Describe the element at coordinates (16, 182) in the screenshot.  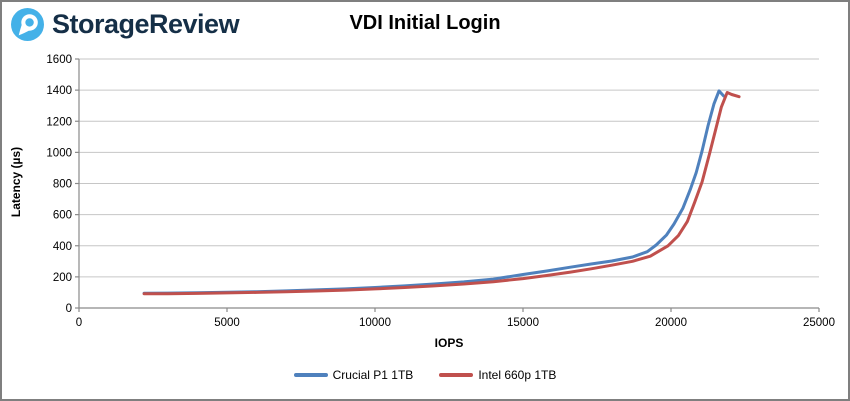
I see `y-axis-title: Latency (µs)` at that location.